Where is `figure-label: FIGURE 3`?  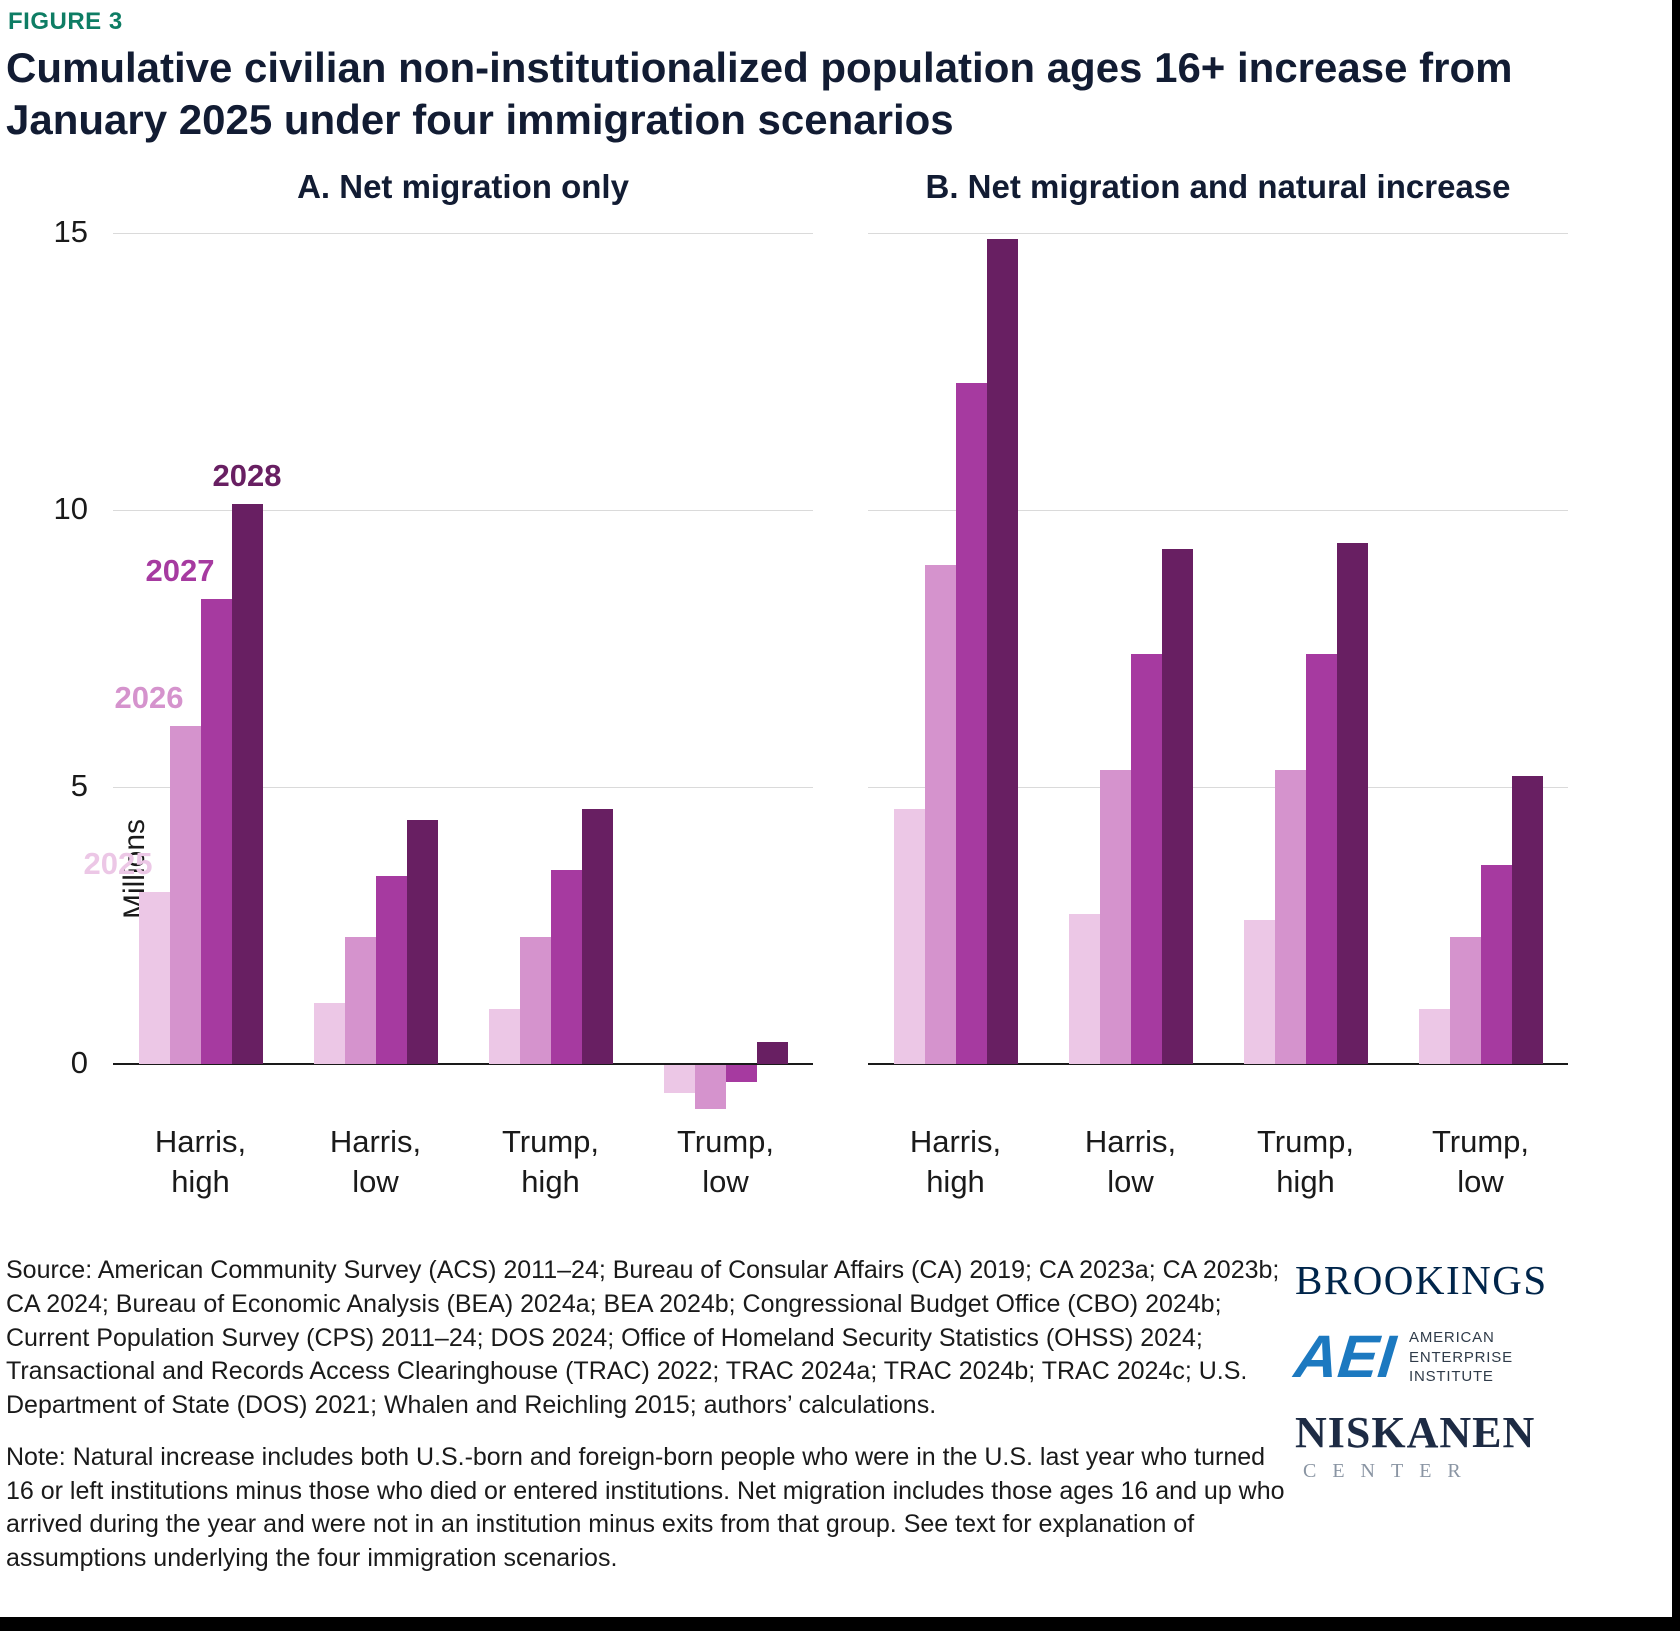 figure-label: FIGURE 3 is located at coordinates (65, 21).